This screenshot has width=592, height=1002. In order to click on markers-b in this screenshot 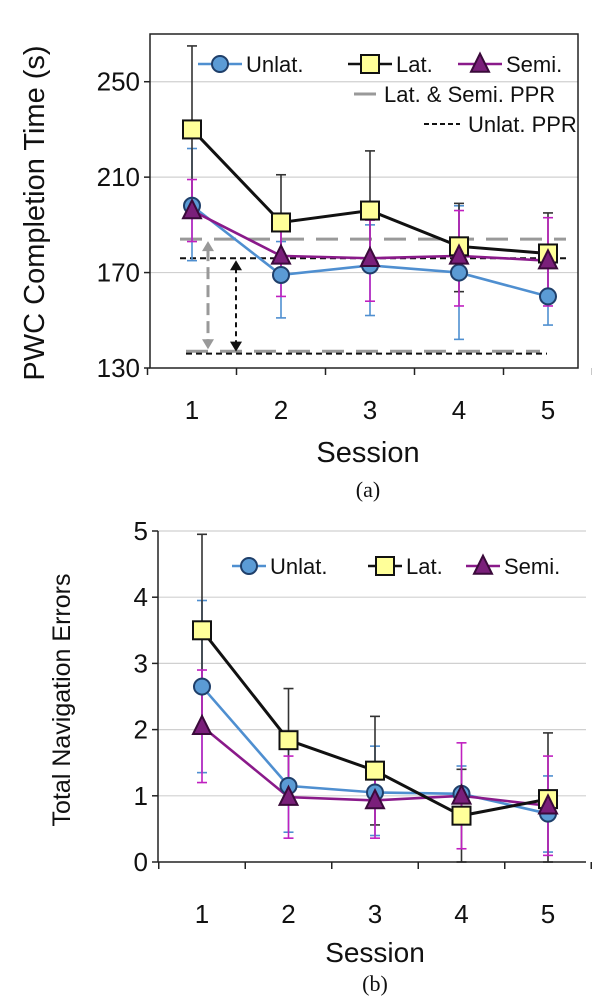, I will do `click(375, 723)`.